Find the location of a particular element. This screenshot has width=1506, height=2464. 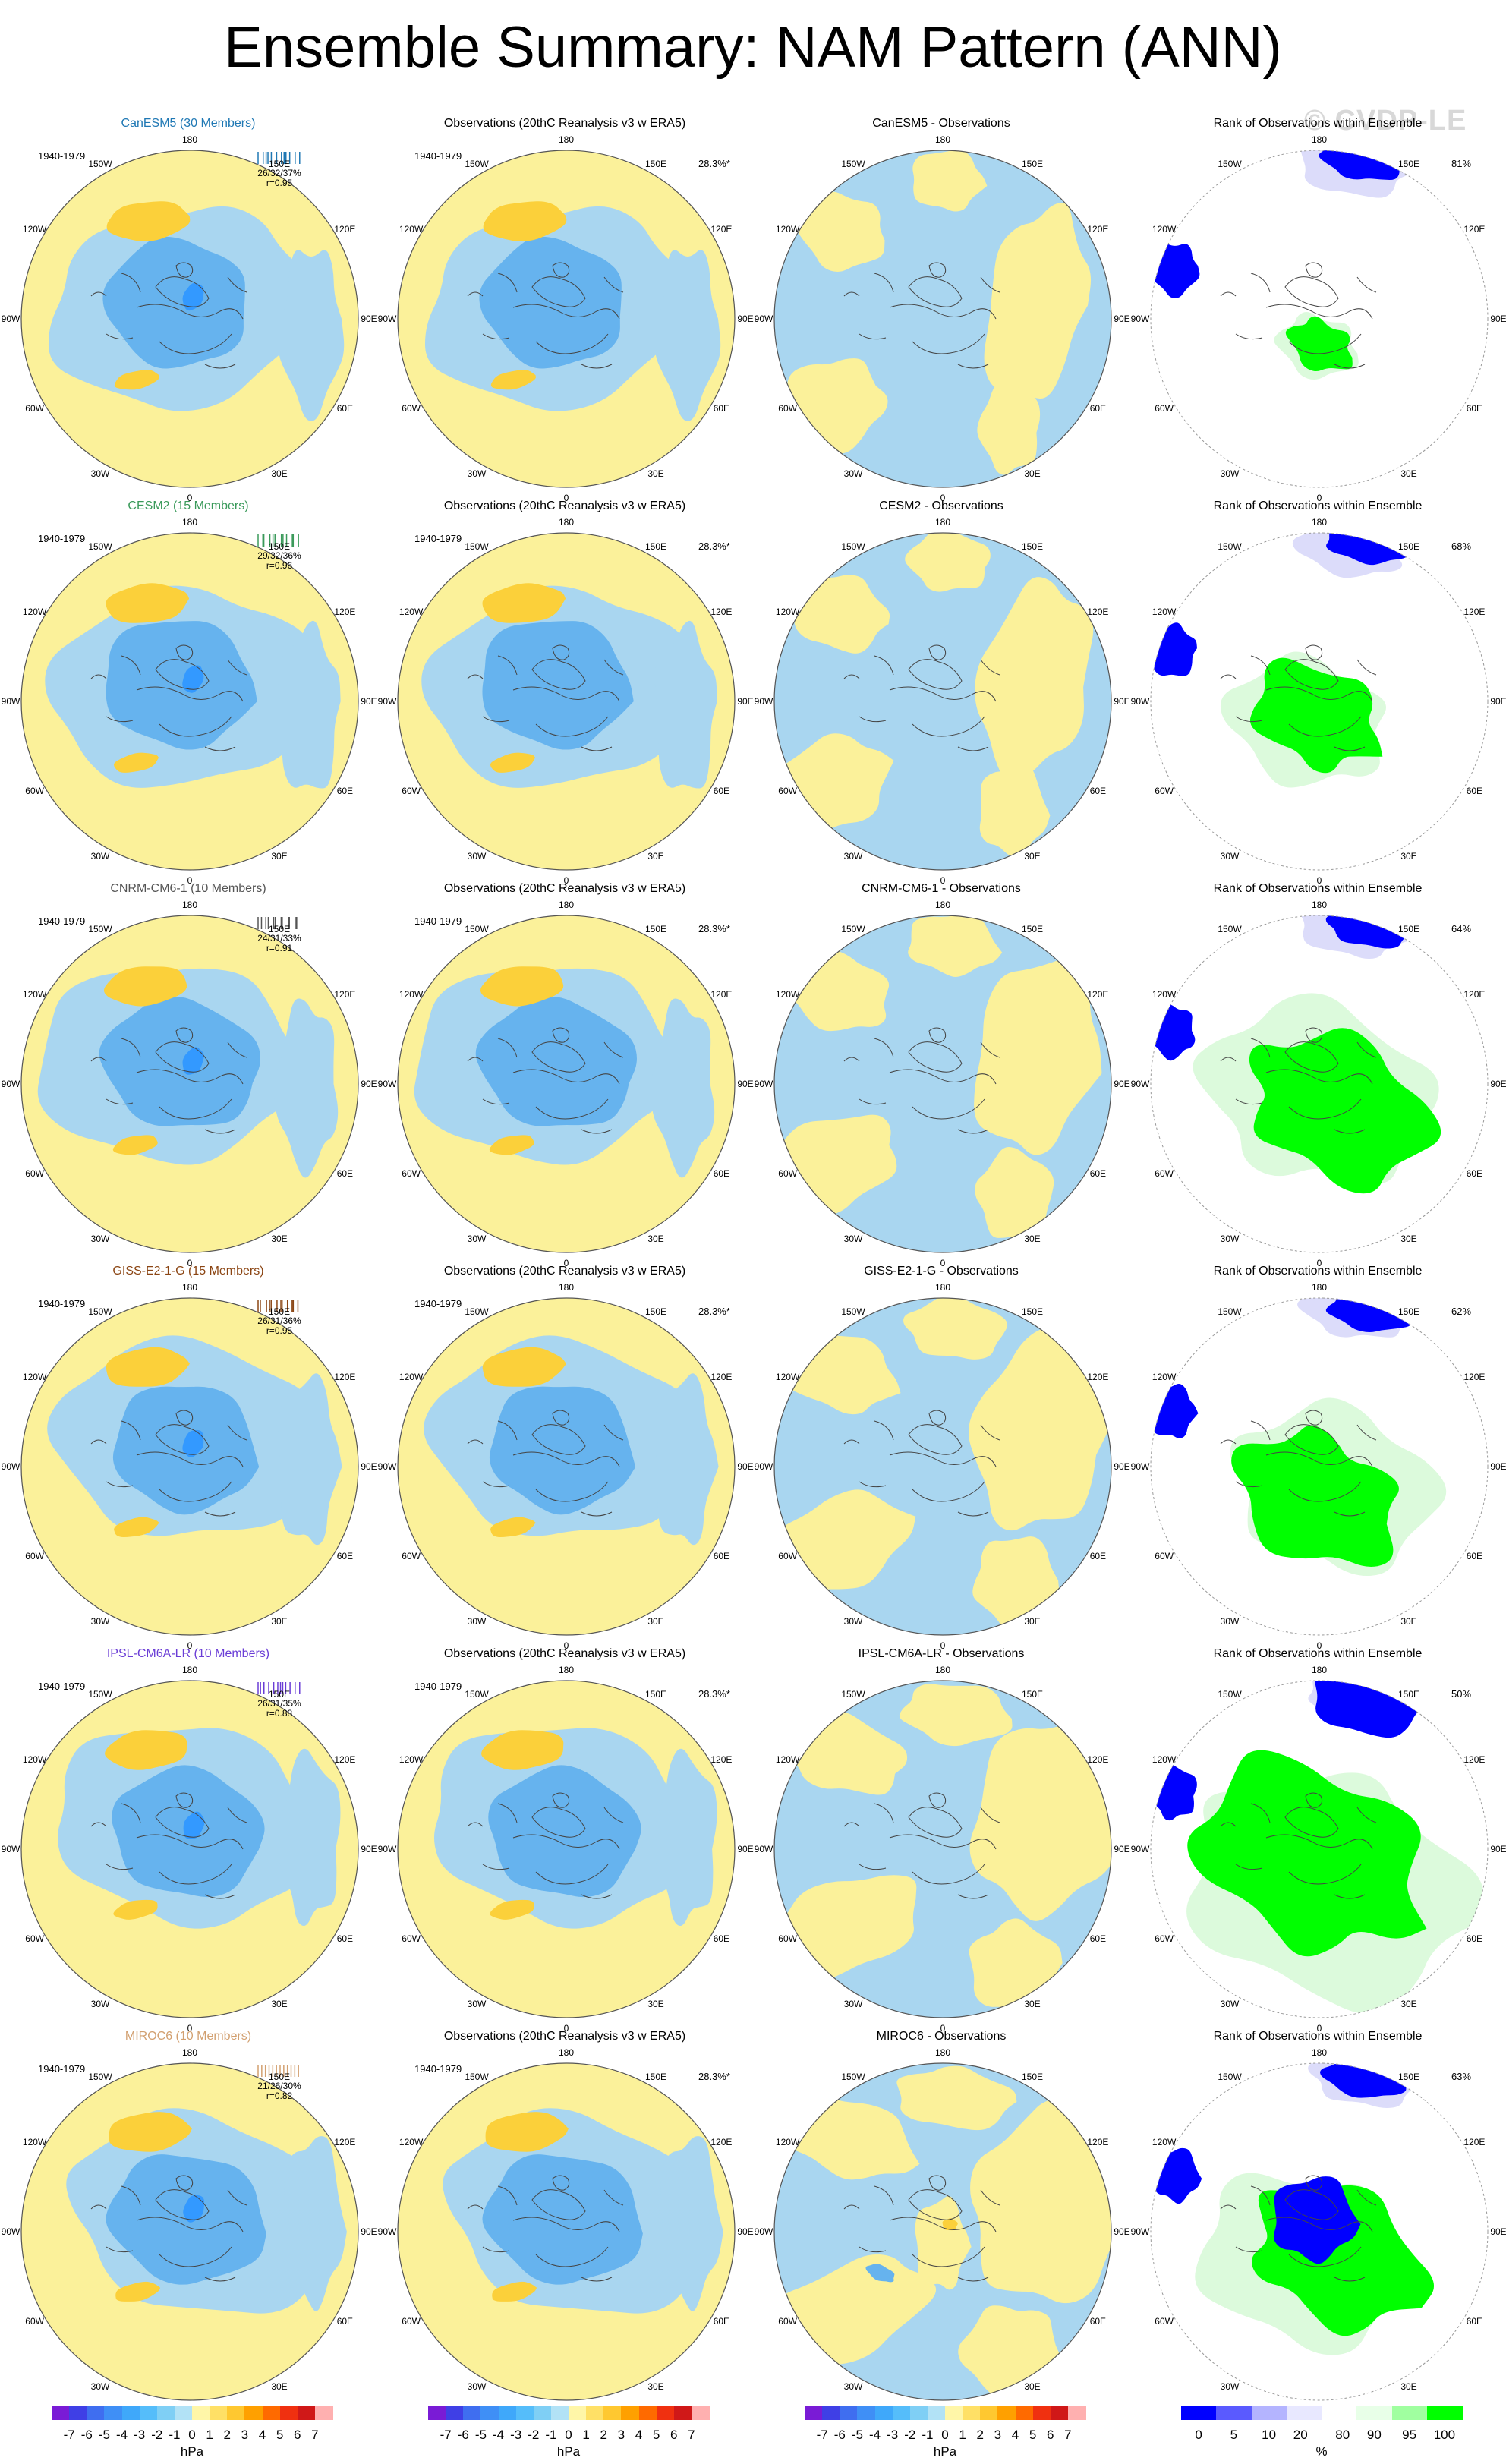

r0-rank-high-area is located at coordinates (1319, 343).